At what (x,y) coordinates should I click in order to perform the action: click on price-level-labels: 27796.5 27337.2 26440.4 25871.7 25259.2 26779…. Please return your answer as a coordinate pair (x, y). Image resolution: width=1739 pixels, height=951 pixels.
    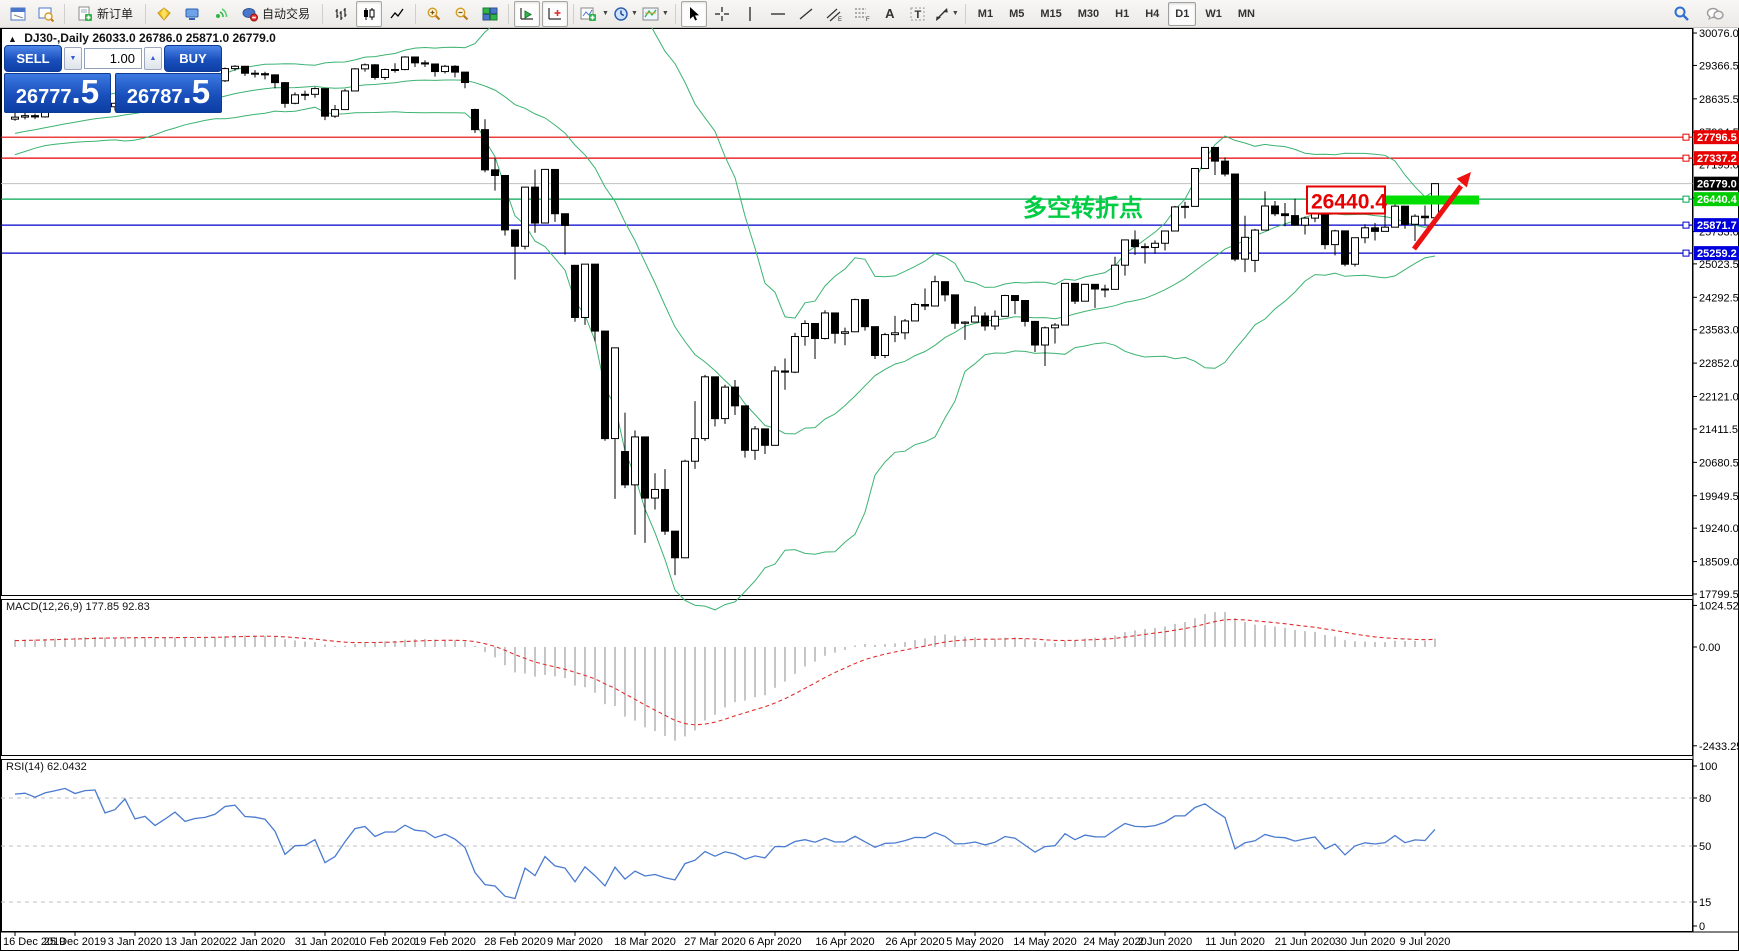
    Looking at the image, I should click on (1710, 195).